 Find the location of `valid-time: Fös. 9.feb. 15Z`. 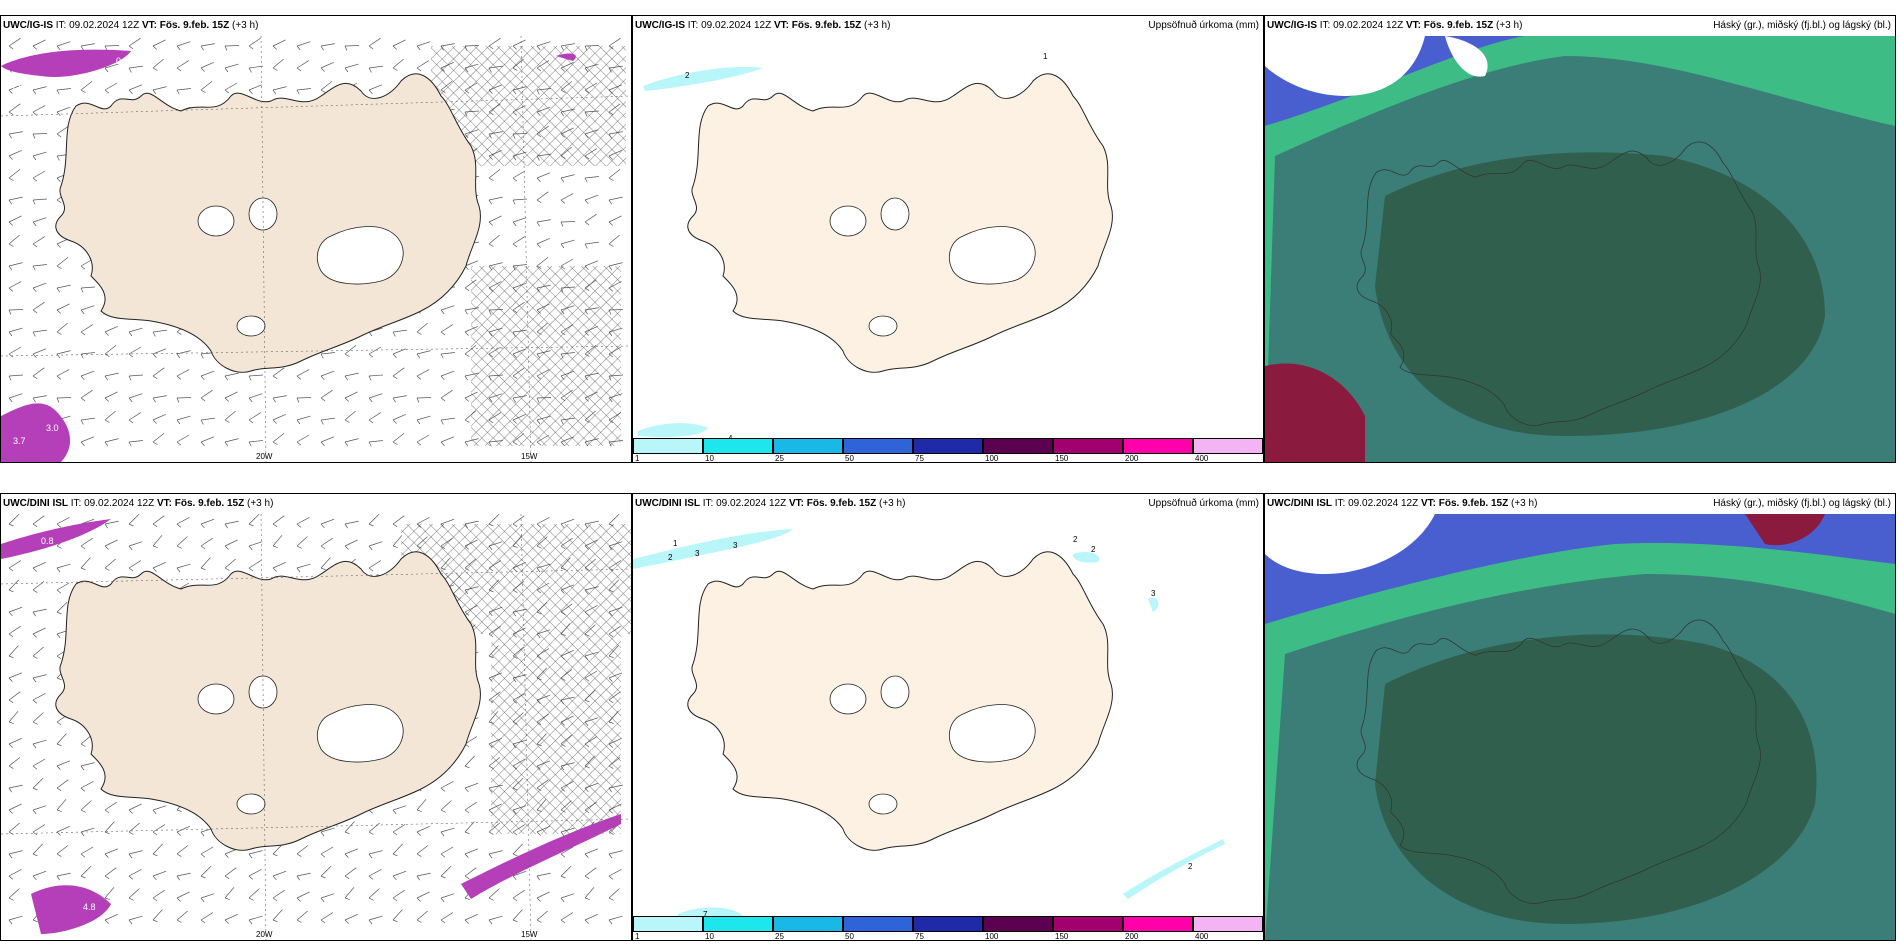

valid-time: Fös. 9.feb. 15Z is located at coordinates (1473, 503).